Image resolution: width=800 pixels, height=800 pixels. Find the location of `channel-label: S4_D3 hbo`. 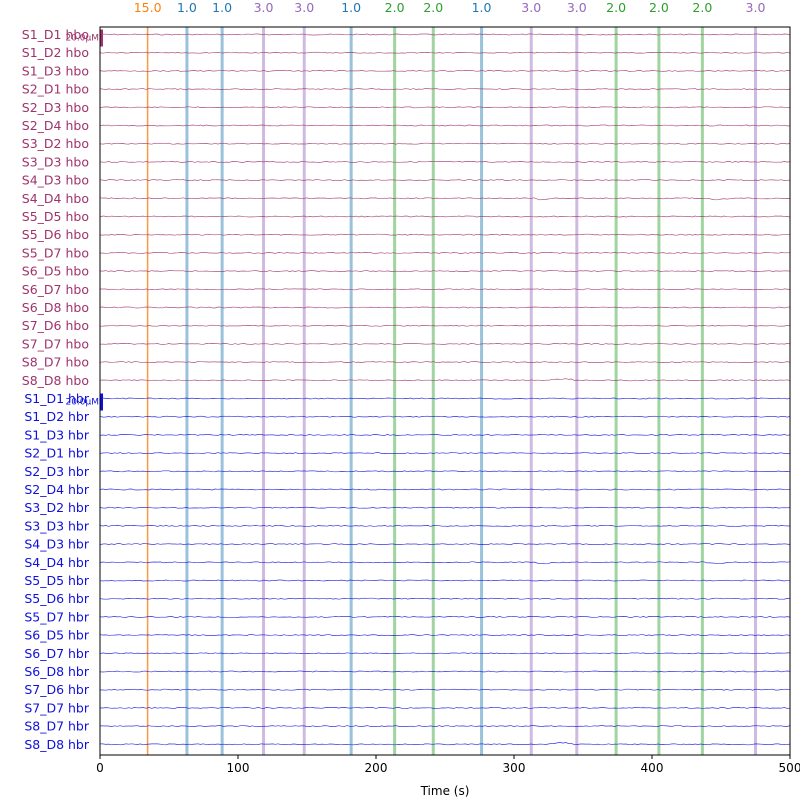

channel-label: S4_D3 hbo is located at coordinates (55, 180).